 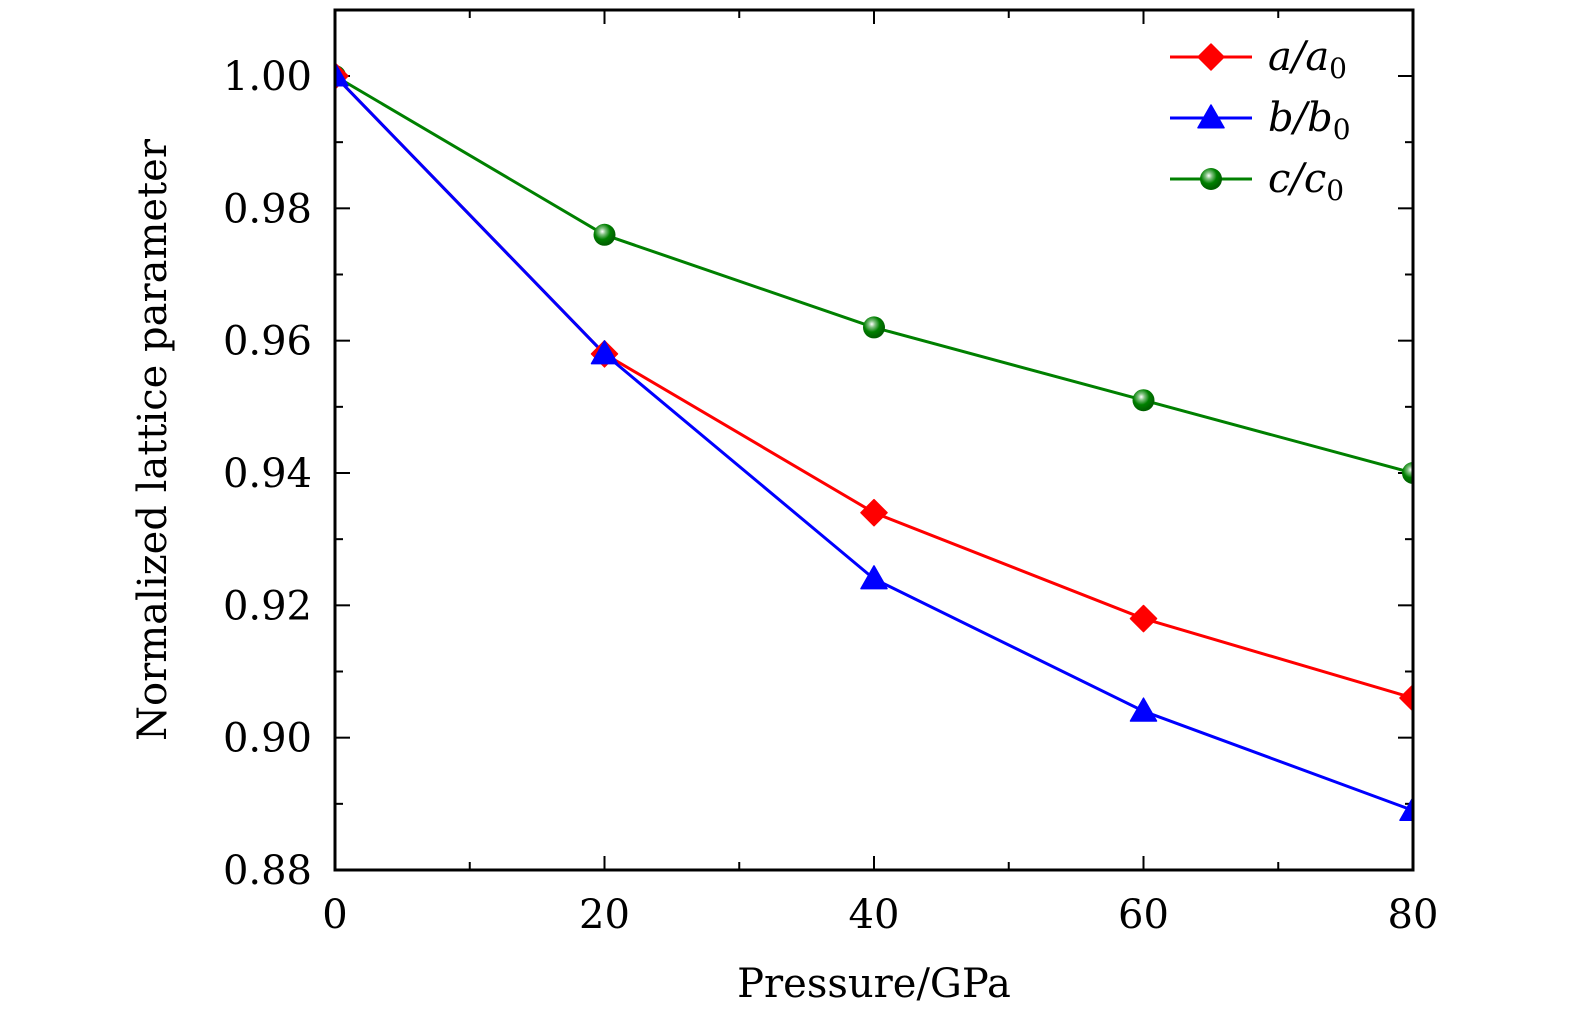 I want to click on x-axis-title: Pressure/GPa, so click(x=874, y=984).